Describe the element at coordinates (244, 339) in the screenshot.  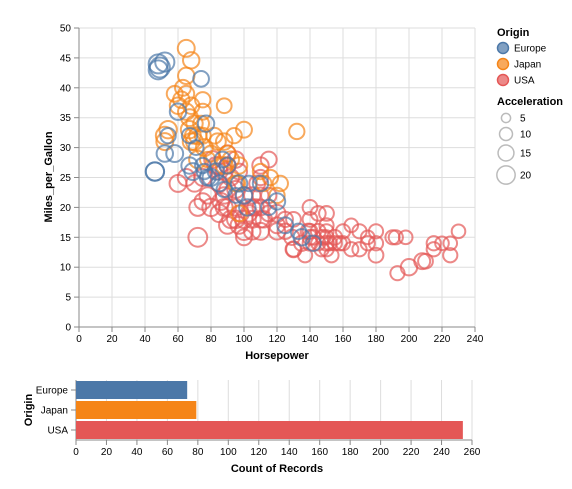
I see `scatter-x-tick-label: 100` at that location.